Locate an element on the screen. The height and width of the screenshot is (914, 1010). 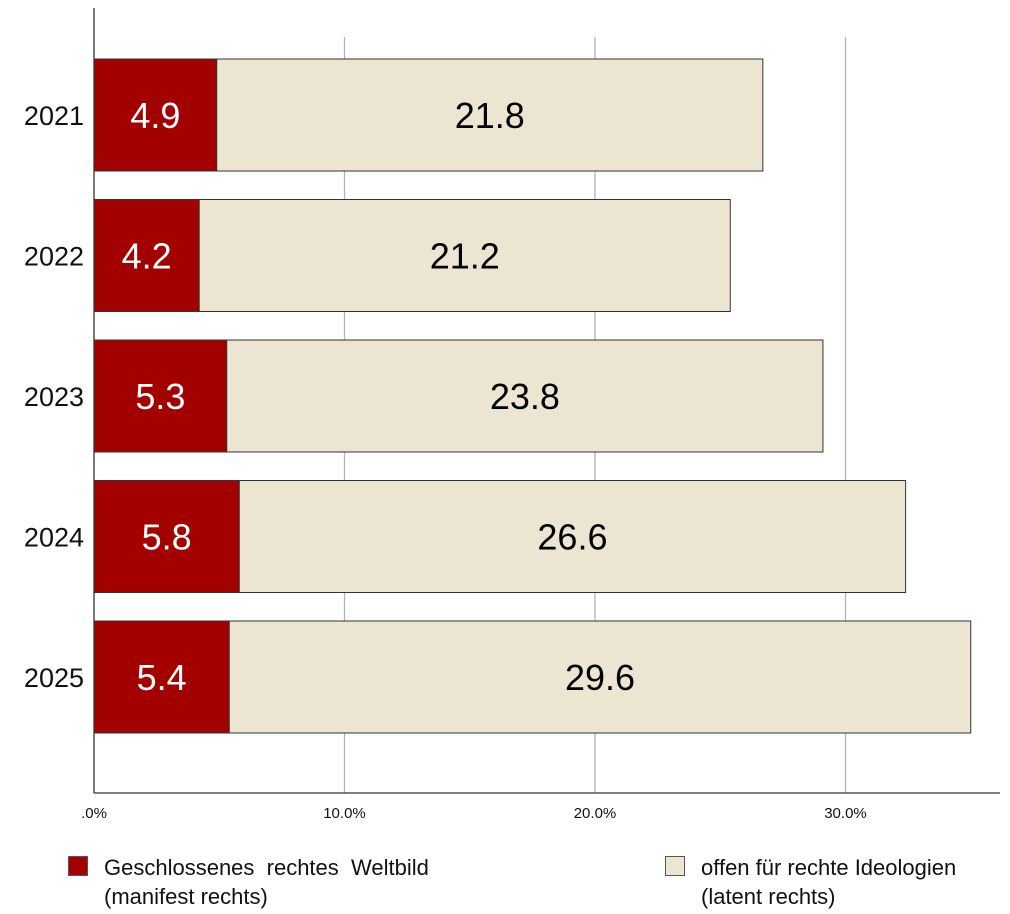
data-label-2023-series-0: 5.3 is located at coordinates (160, 396).